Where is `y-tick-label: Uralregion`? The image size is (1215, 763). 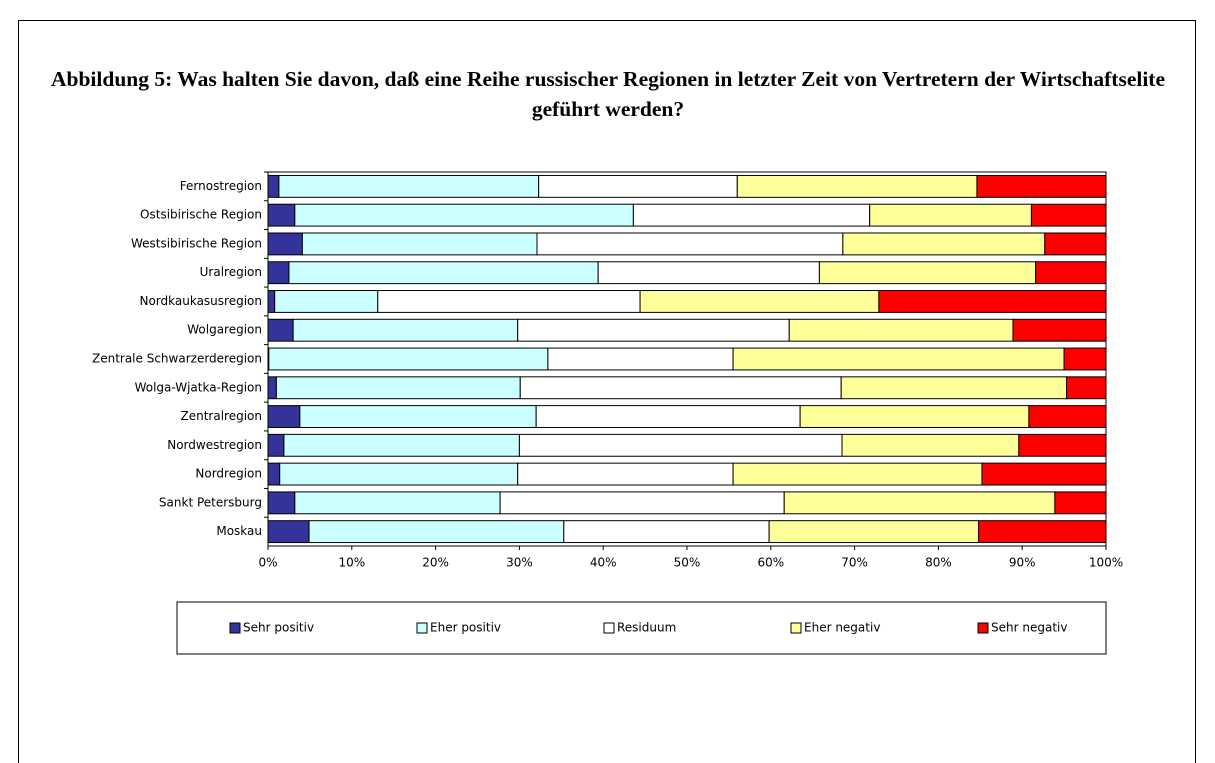
y-tick-label: Uralregion is located at coordinates (231, 272).